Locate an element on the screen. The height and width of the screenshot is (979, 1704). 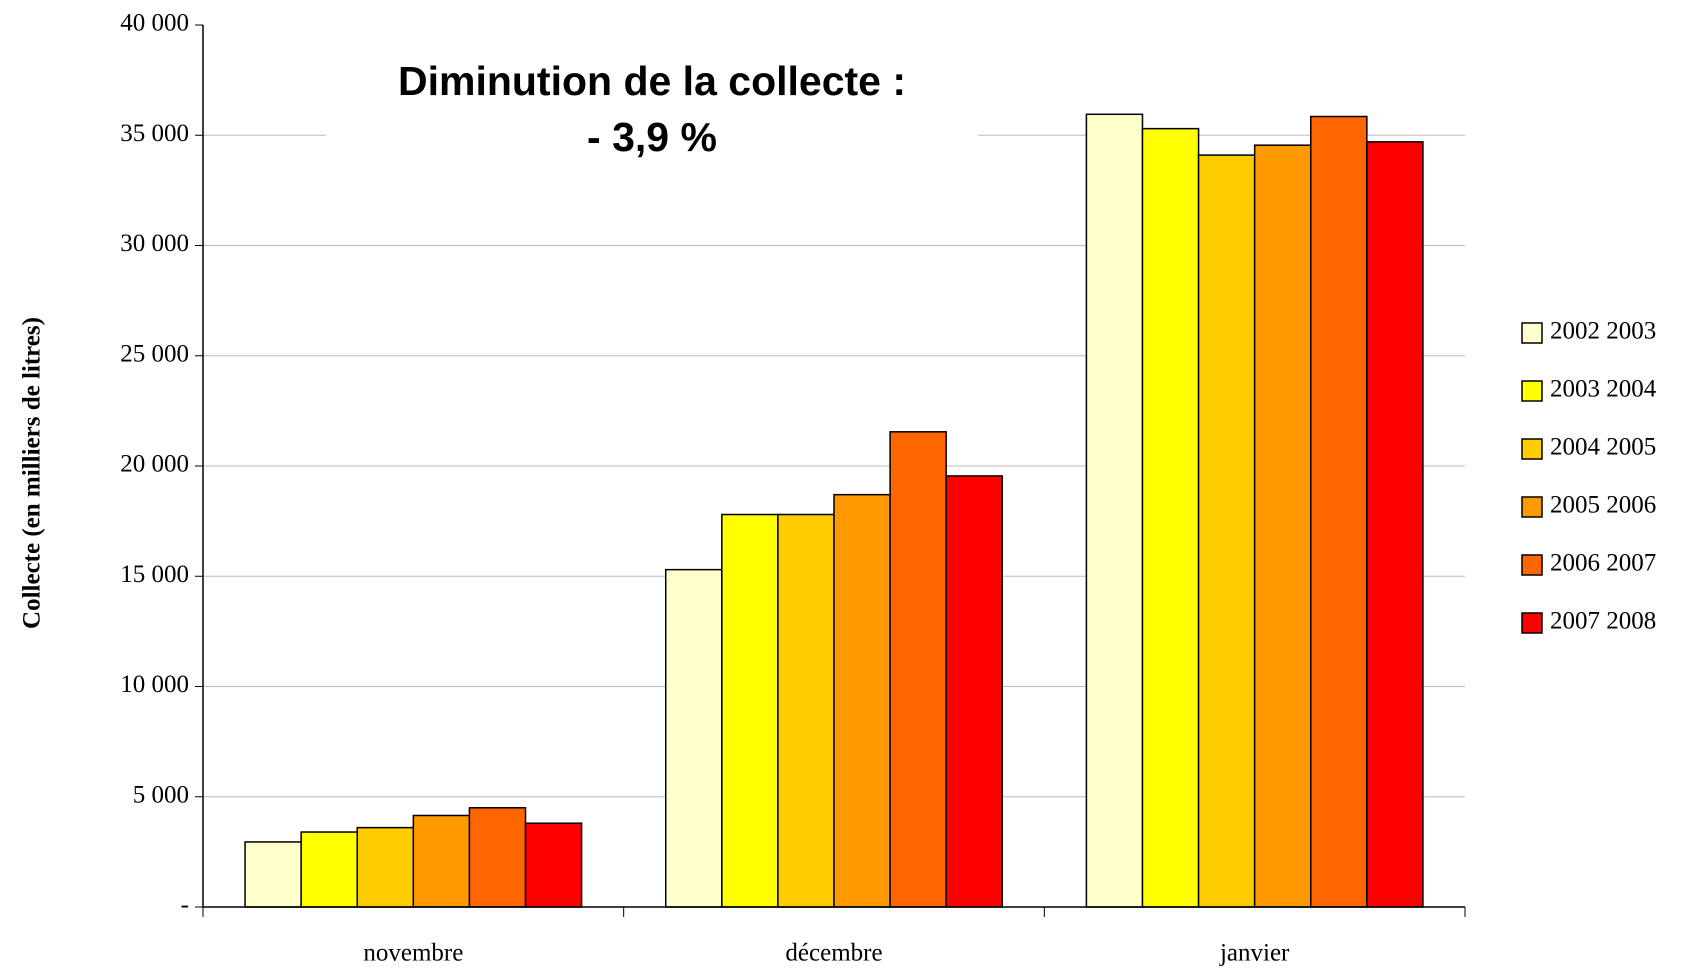
annotation: Diminution de la collecte : is located at coordinates (652, 81).